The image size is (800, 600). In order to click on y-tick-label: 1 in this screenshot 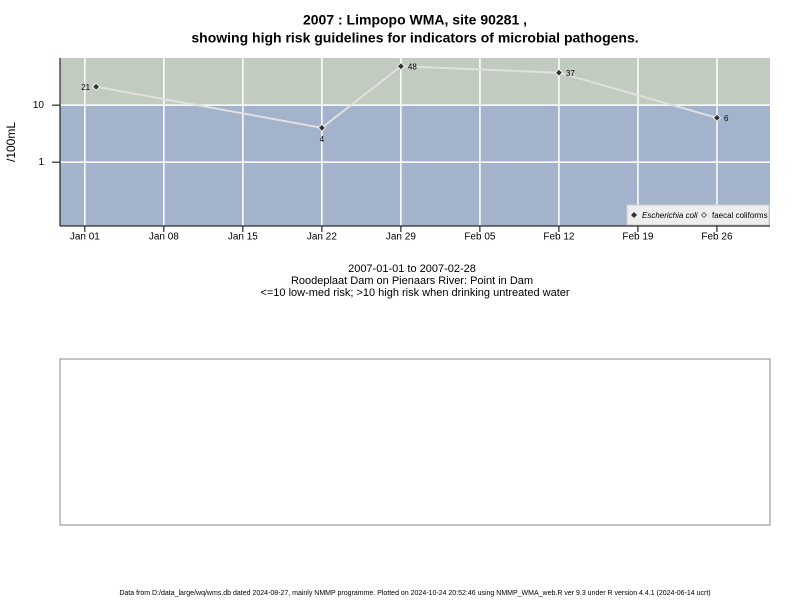, I will do `click(41, 162)`.